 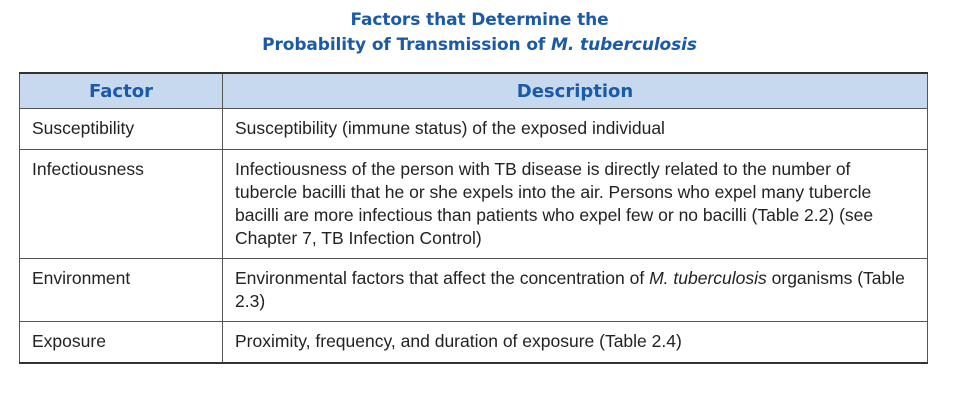 What do you see at coordinates (407, 45) in the screenshot?
I see `title-line-2-text: Probability of Transmission of` at bounding box center [407, 45].